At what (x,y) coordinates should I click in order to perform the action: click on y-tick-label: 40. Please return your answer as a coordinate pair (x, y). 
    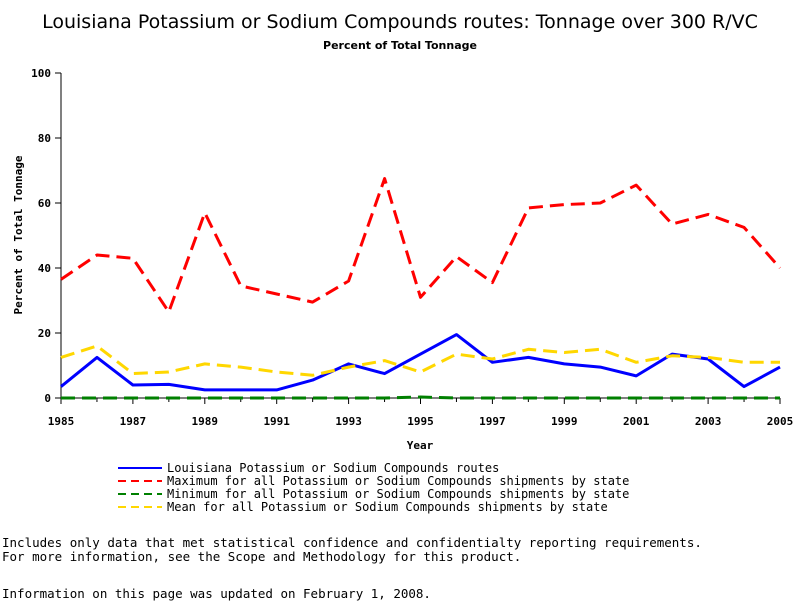
    Looking at the image, I should click on (44, 268).